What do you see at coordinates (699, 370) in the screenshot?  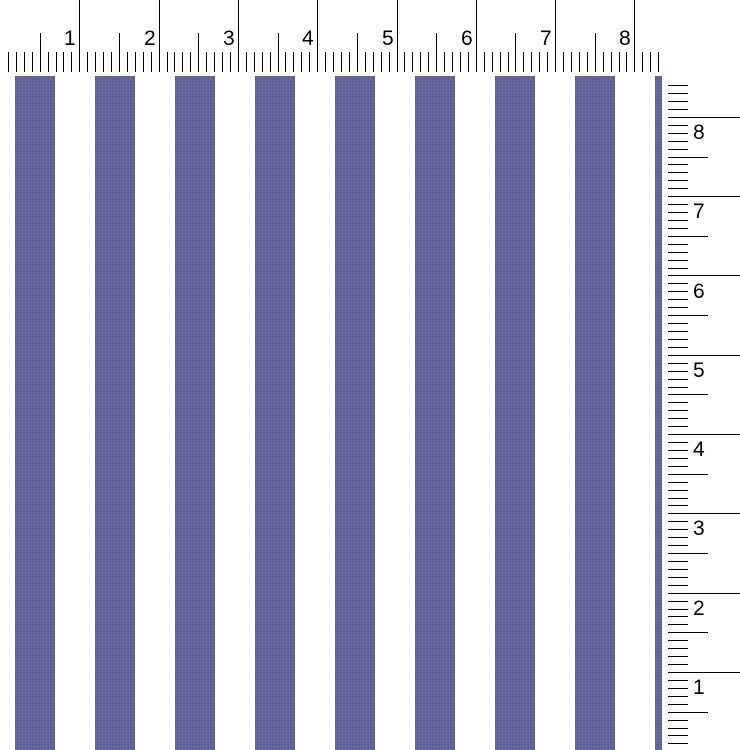 I see `ruler-label: 5` at bounding box center [699, 370].